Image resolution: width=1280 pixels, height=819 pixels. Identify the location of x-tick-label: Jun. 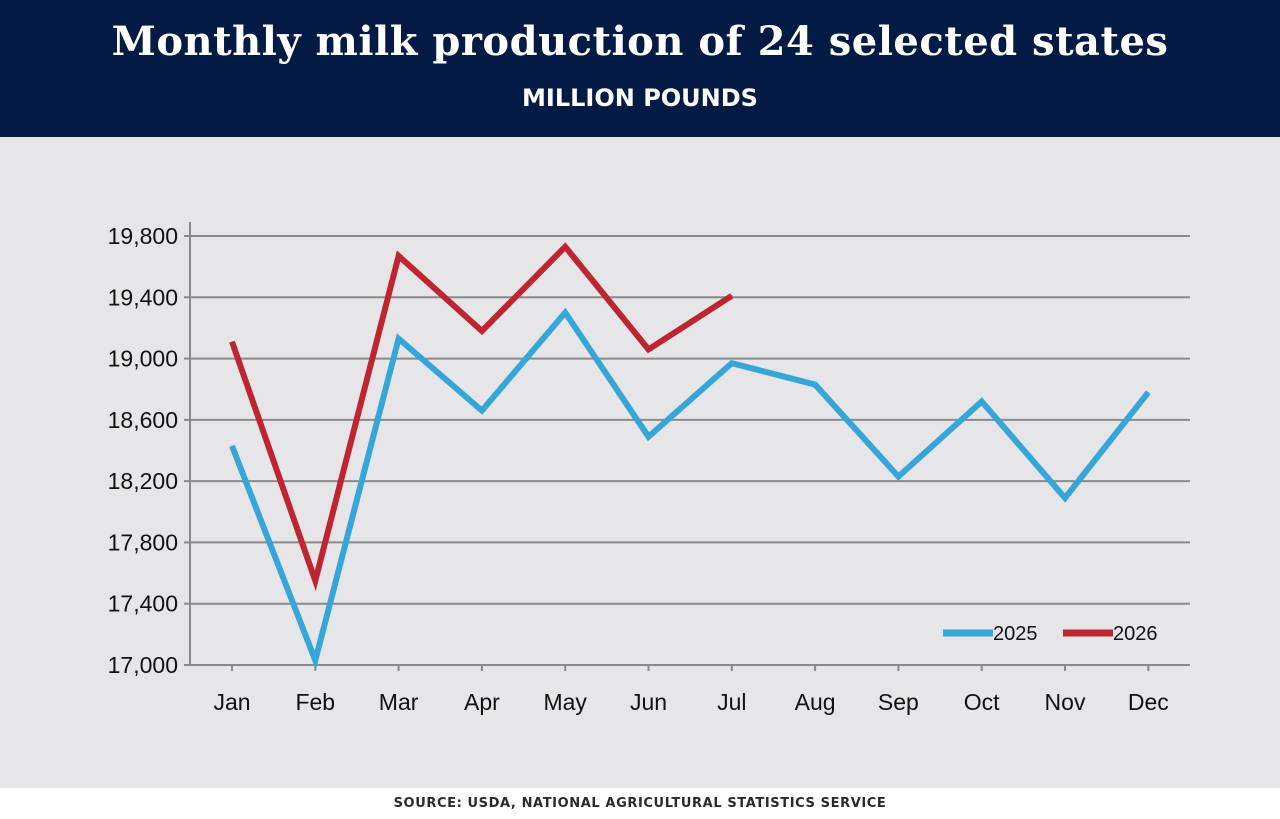
(648, 702).